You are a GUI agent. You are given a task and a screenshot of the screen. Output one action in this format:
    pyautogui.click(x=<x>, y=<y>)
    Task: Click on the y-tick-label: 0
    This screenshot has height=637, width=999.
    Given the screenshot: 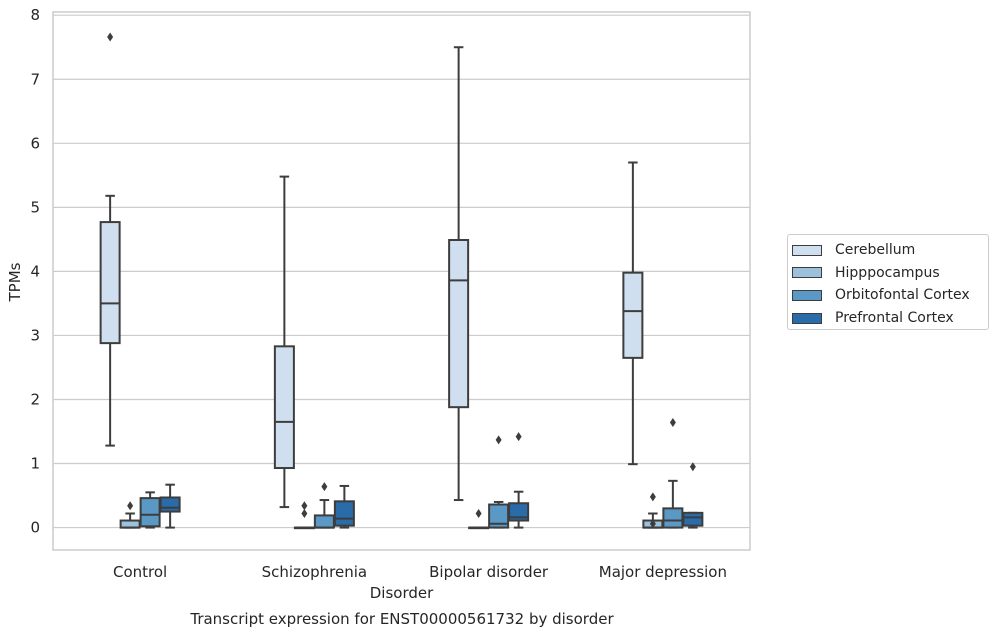 What is the action you would take?
    pyautogui.click(x=35, y=528)
    